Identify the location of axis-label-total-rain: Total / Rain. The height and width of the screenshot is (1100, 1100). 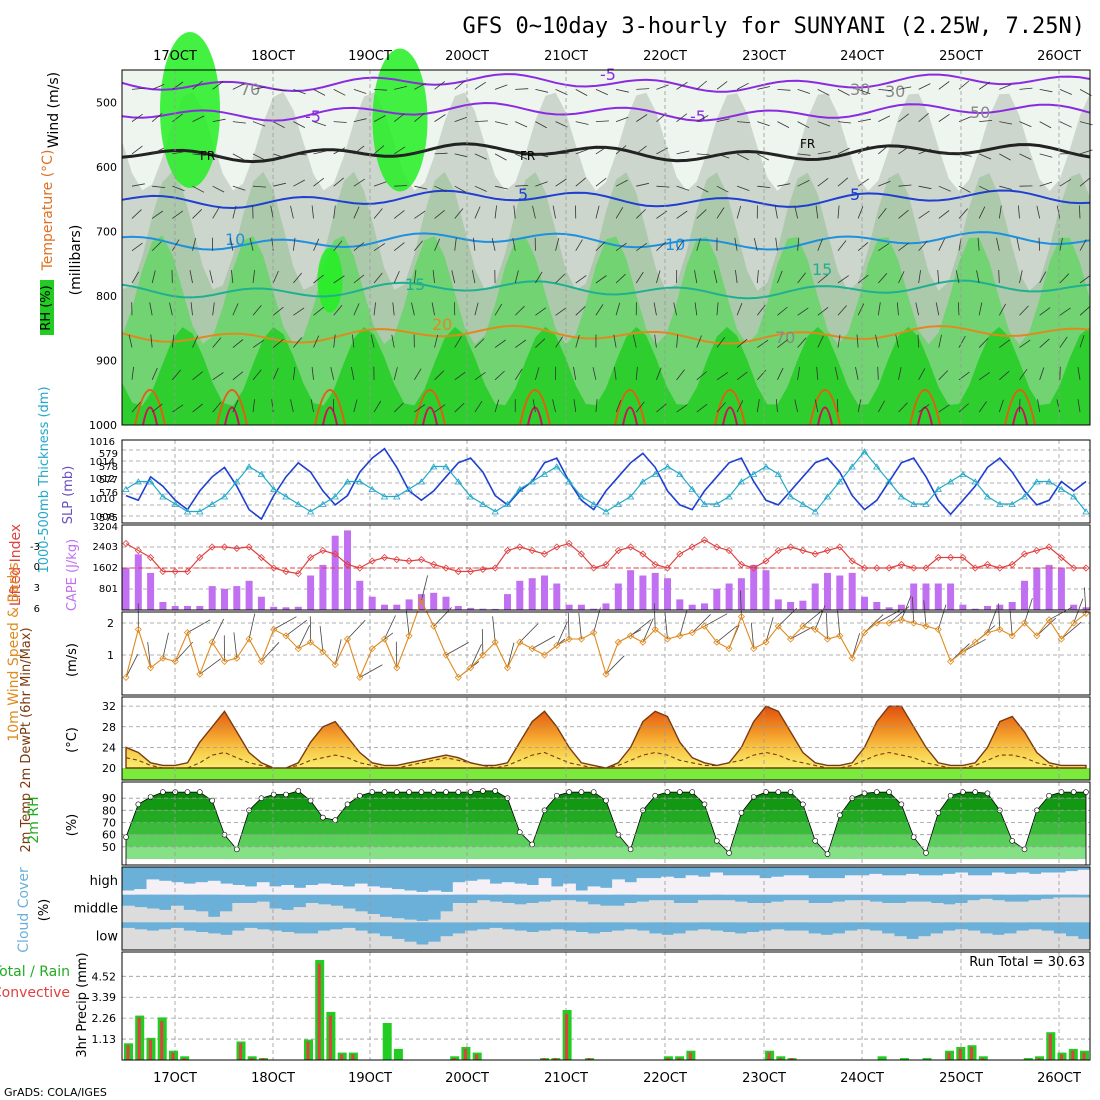
(35, 972).